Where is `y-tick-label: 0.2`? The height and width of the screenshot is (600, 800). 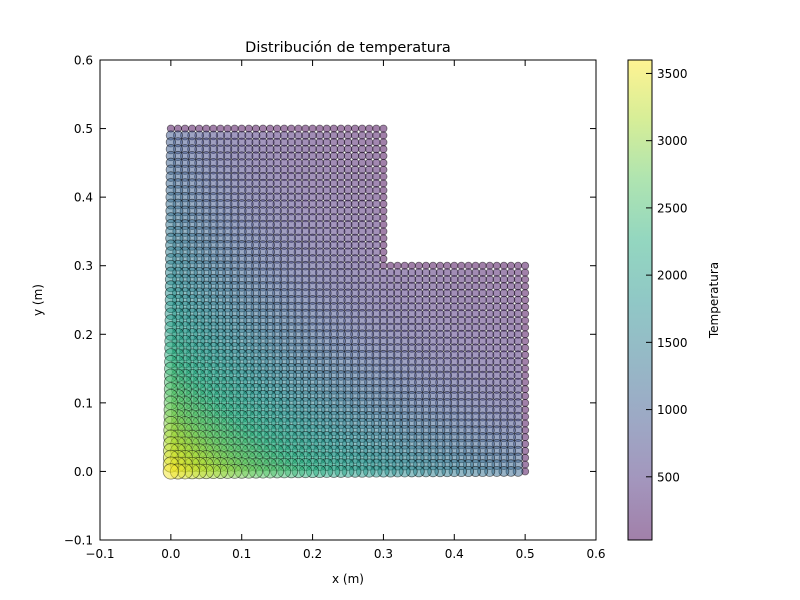
y-tick-label: 0.2 is located at coordinates (83, 335).